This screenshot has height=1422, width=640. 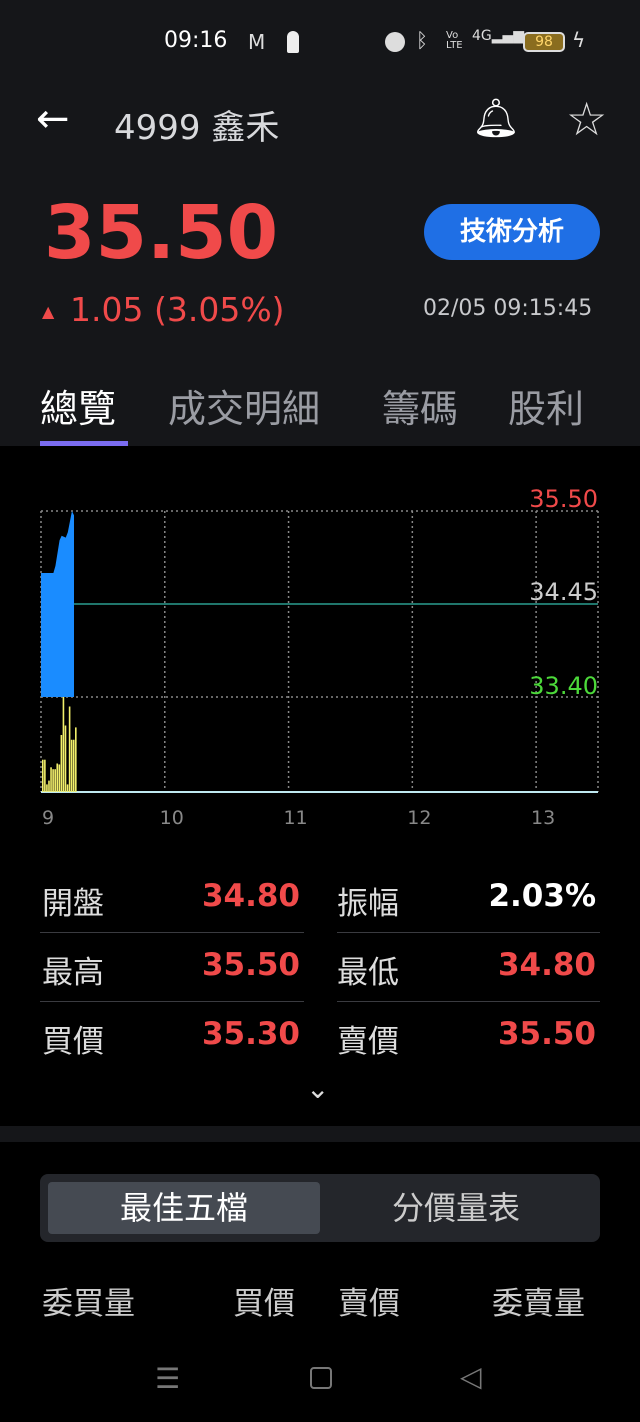 I want to click on y-label-ref: 34.45, so click(x=563, y=592).